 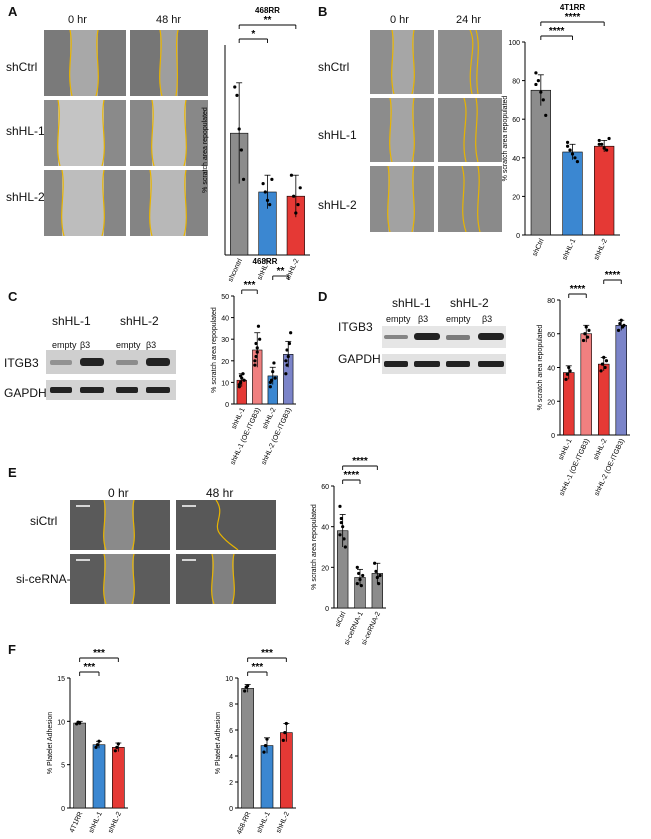 I want to click on band-label: ITGB3, so click(x=355, y=327).